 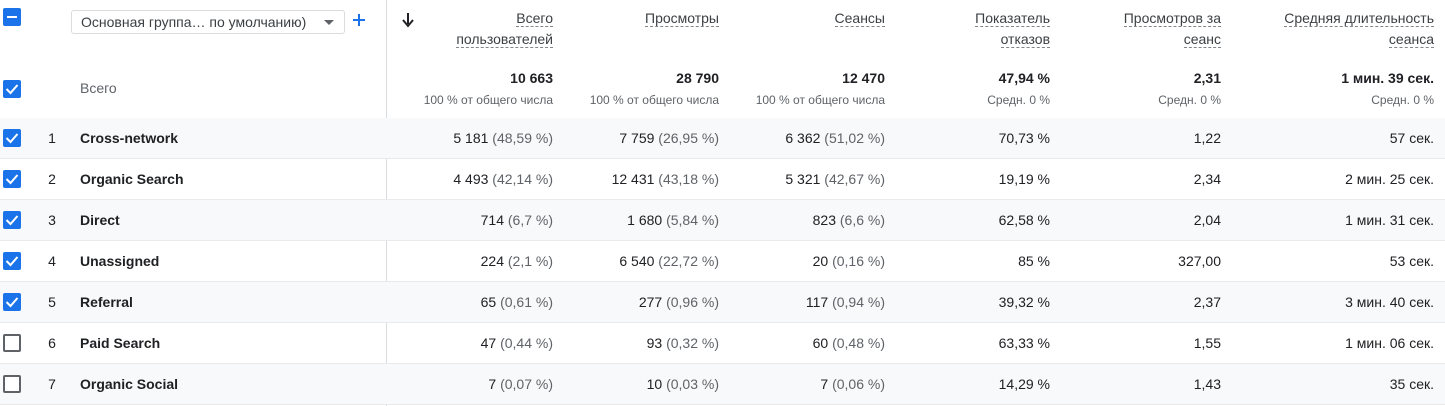 I want to click on cell-views-per-session: 327,00, so click(x=1155, y=261).